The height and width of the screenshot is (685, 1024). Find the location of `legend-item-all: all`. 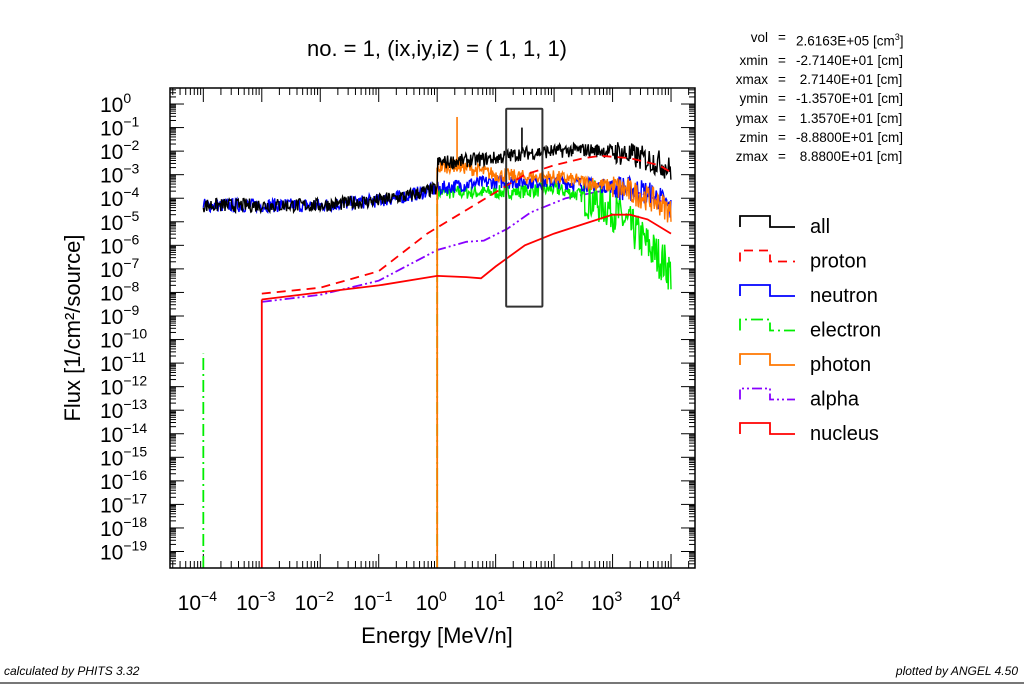

legend-item-all: all is located at coordinates (784, 226).